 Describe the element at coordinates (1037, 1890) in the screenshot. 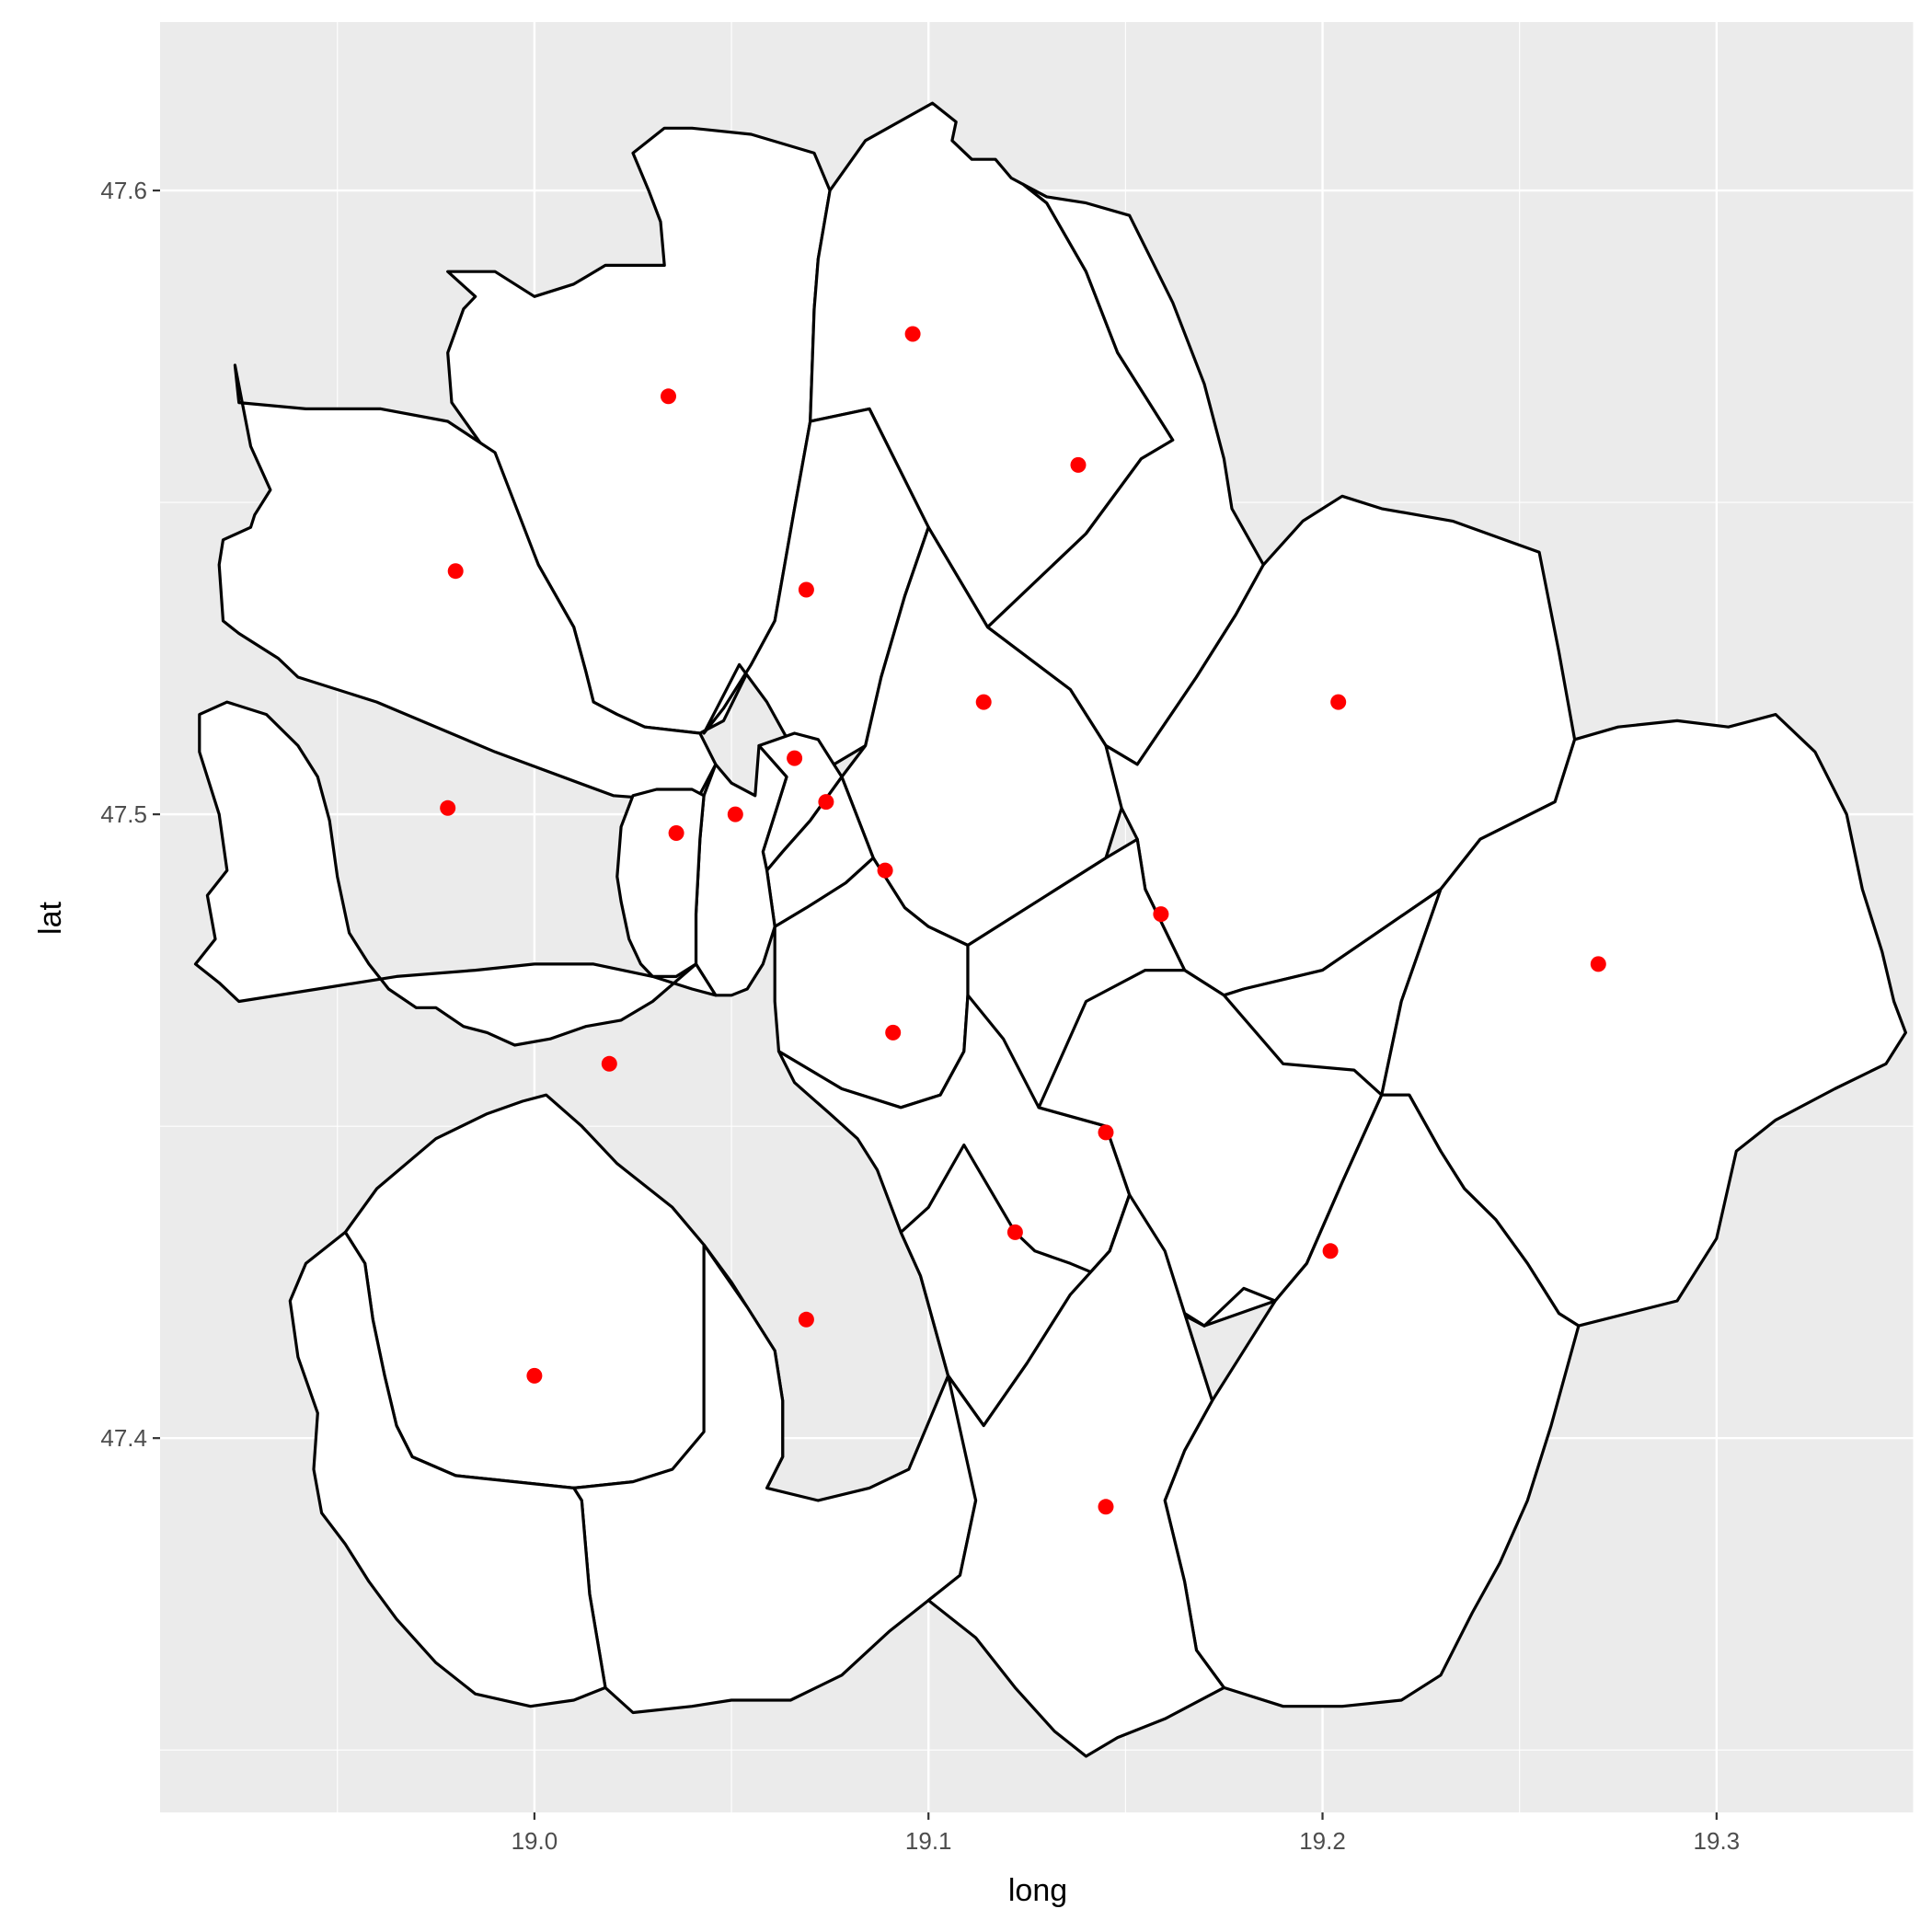

I see `x-axis-title: long` at that location.